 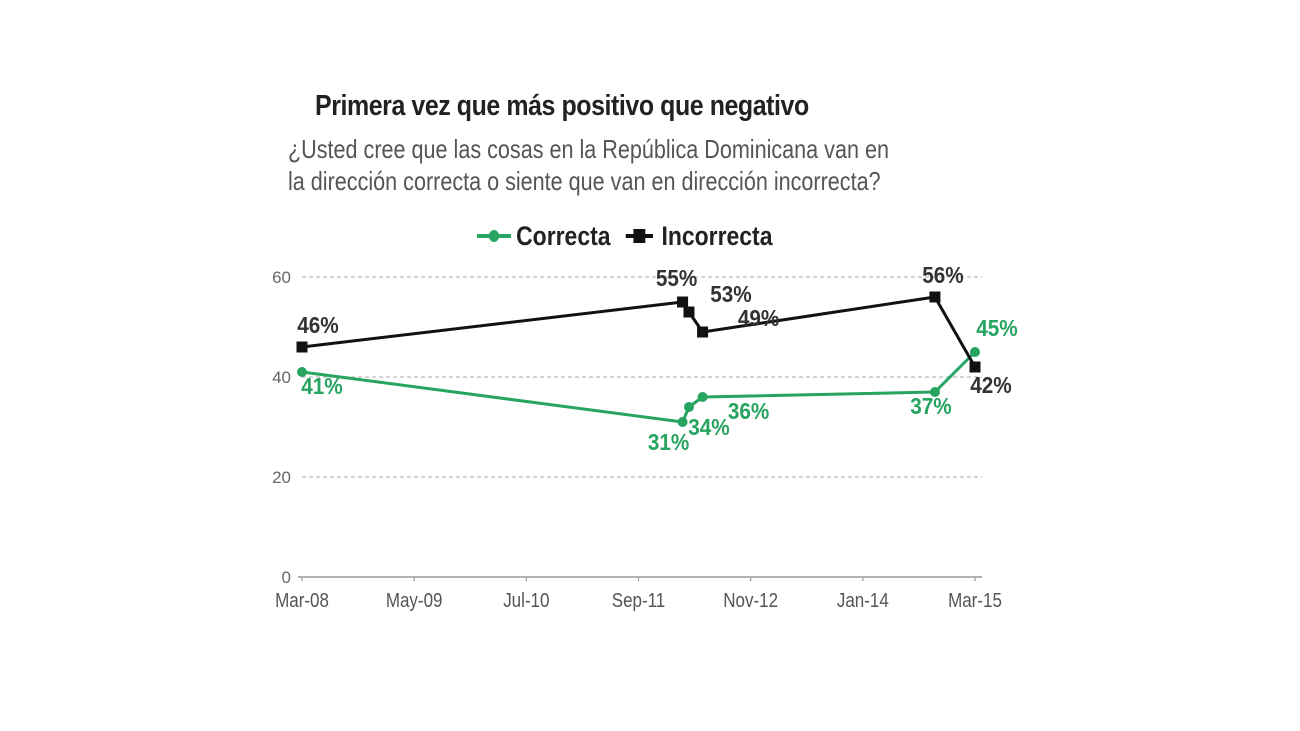 What do you see at coordinates (639, 236) in the screenshot?
I see `legend-swatch-incorrecta-icon` at bounding box center [639, 236].